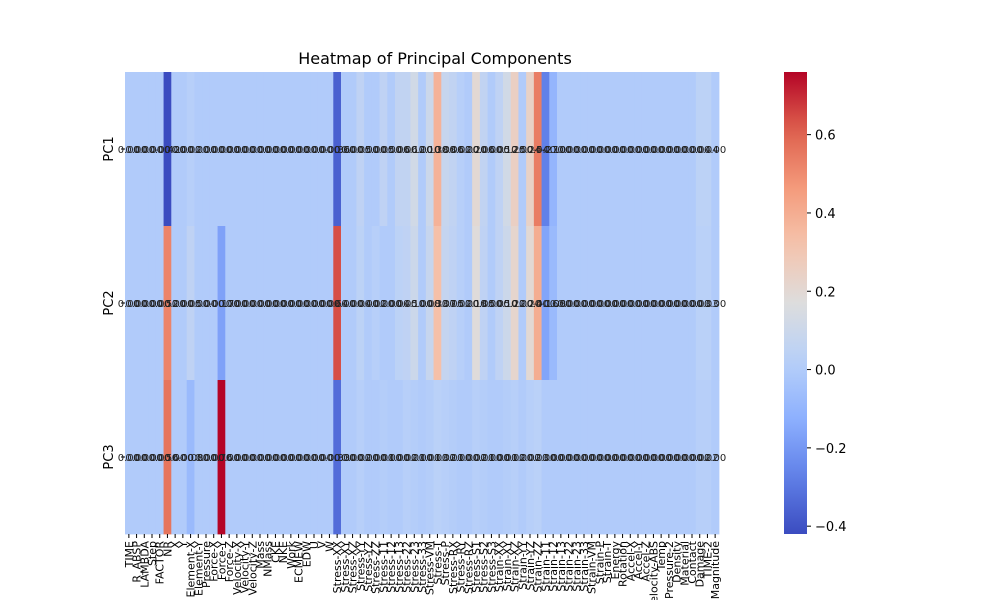  Describe the element at coordinates (198, 568) in the screenshot. I see `column-label: Element-Y` at that location.